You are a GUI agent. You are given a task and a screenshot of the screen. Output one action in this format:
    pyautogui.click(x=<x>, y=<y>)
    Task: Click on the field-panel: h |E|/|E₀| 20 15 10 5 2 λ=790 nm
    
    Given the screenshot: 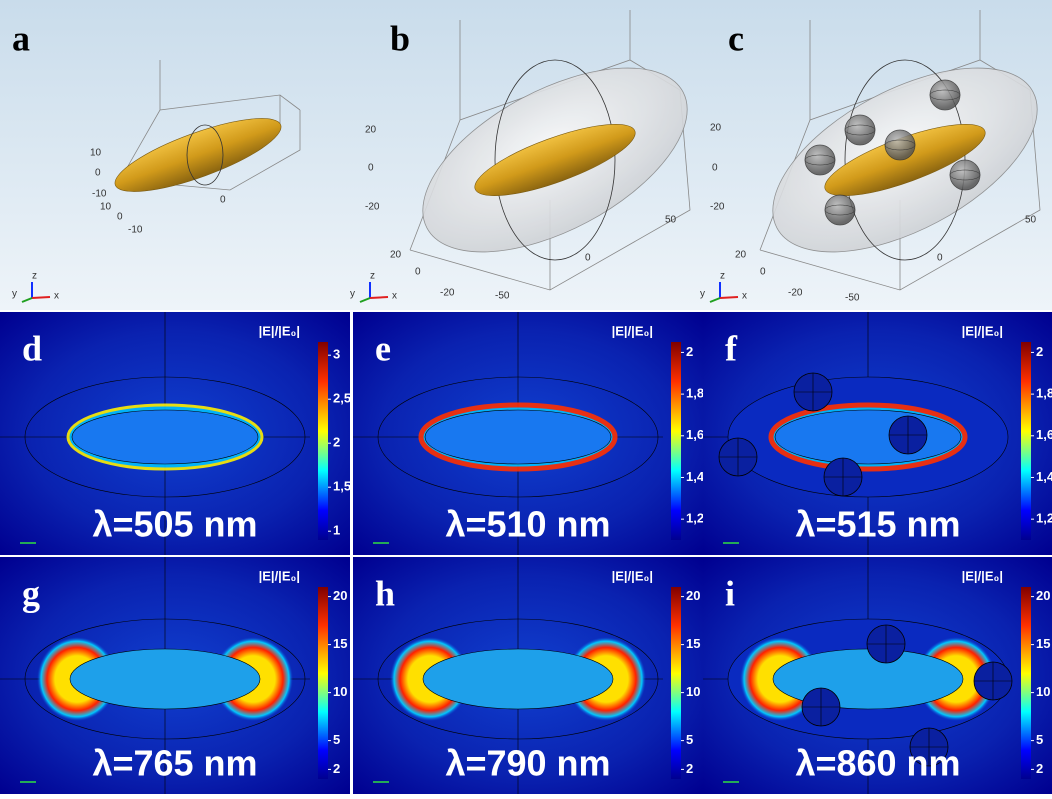 What is the action you would take?
    pyautogui.click(x=528, y=675)
    